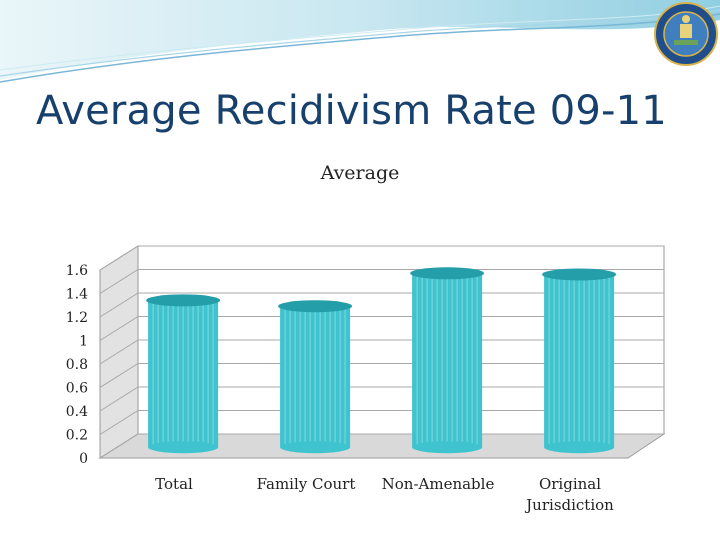 This screenshot has width=720, height=540. I want to click on y-tick-label: 0.4, so click(77, 412).